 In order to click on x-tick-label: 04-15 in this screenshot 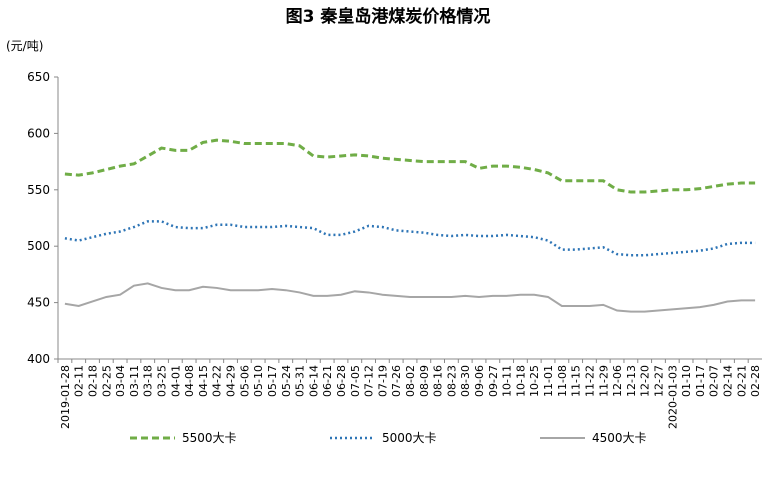, I will do `click(203, 381)`.